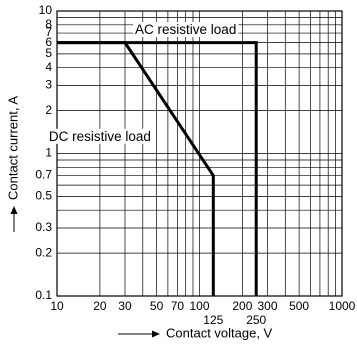  I want to click on y-tick-label: 8, so click(48, 24).